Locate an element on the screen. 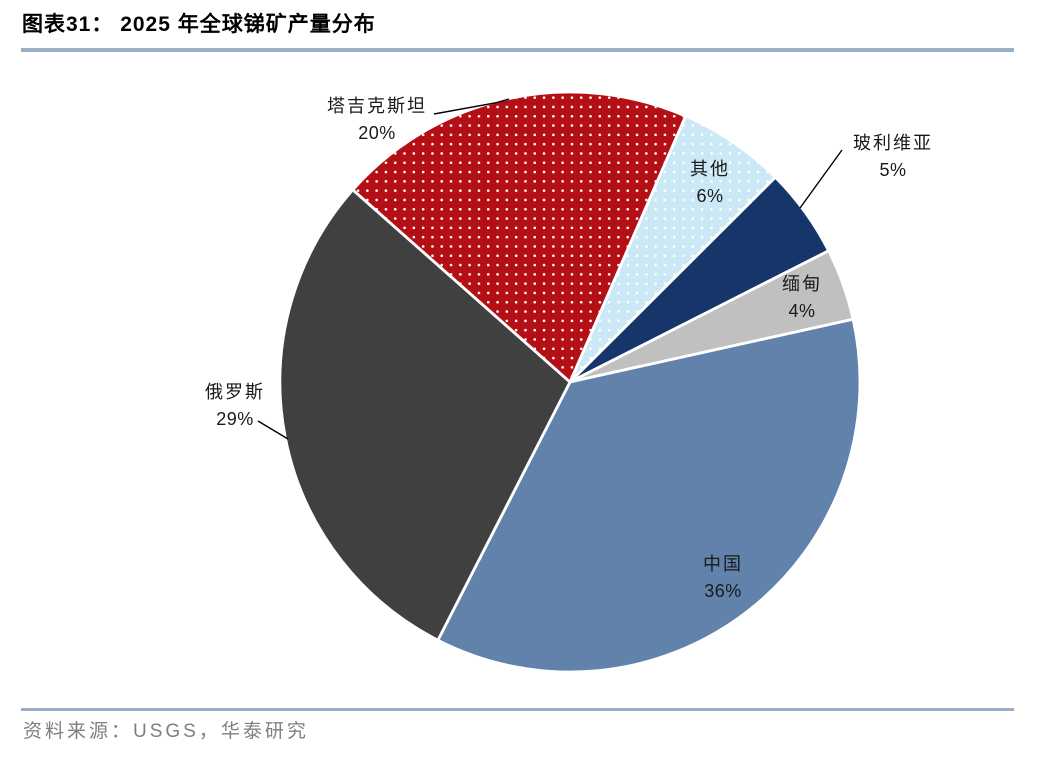 The image size is (1048, 764). source-rule is located at coordinates (517, 709).